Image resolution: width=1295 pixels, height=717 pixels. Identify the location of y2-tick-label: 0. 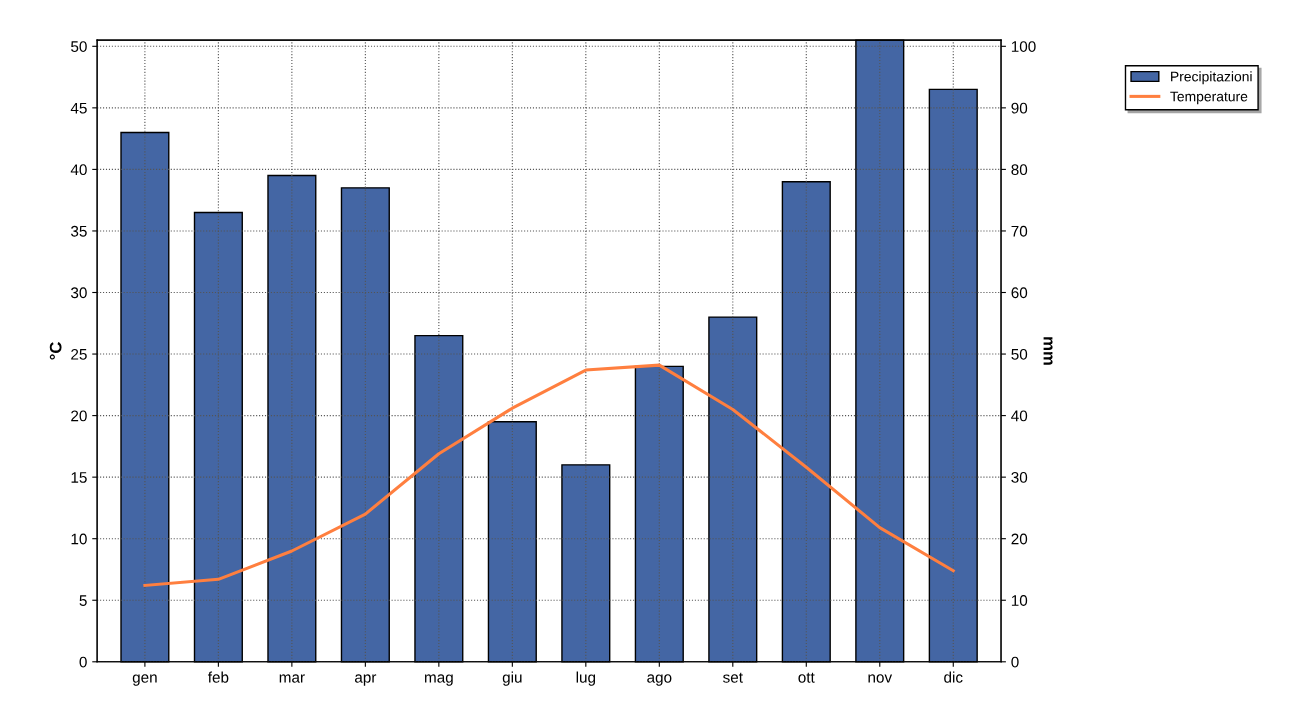
(1015, 662).